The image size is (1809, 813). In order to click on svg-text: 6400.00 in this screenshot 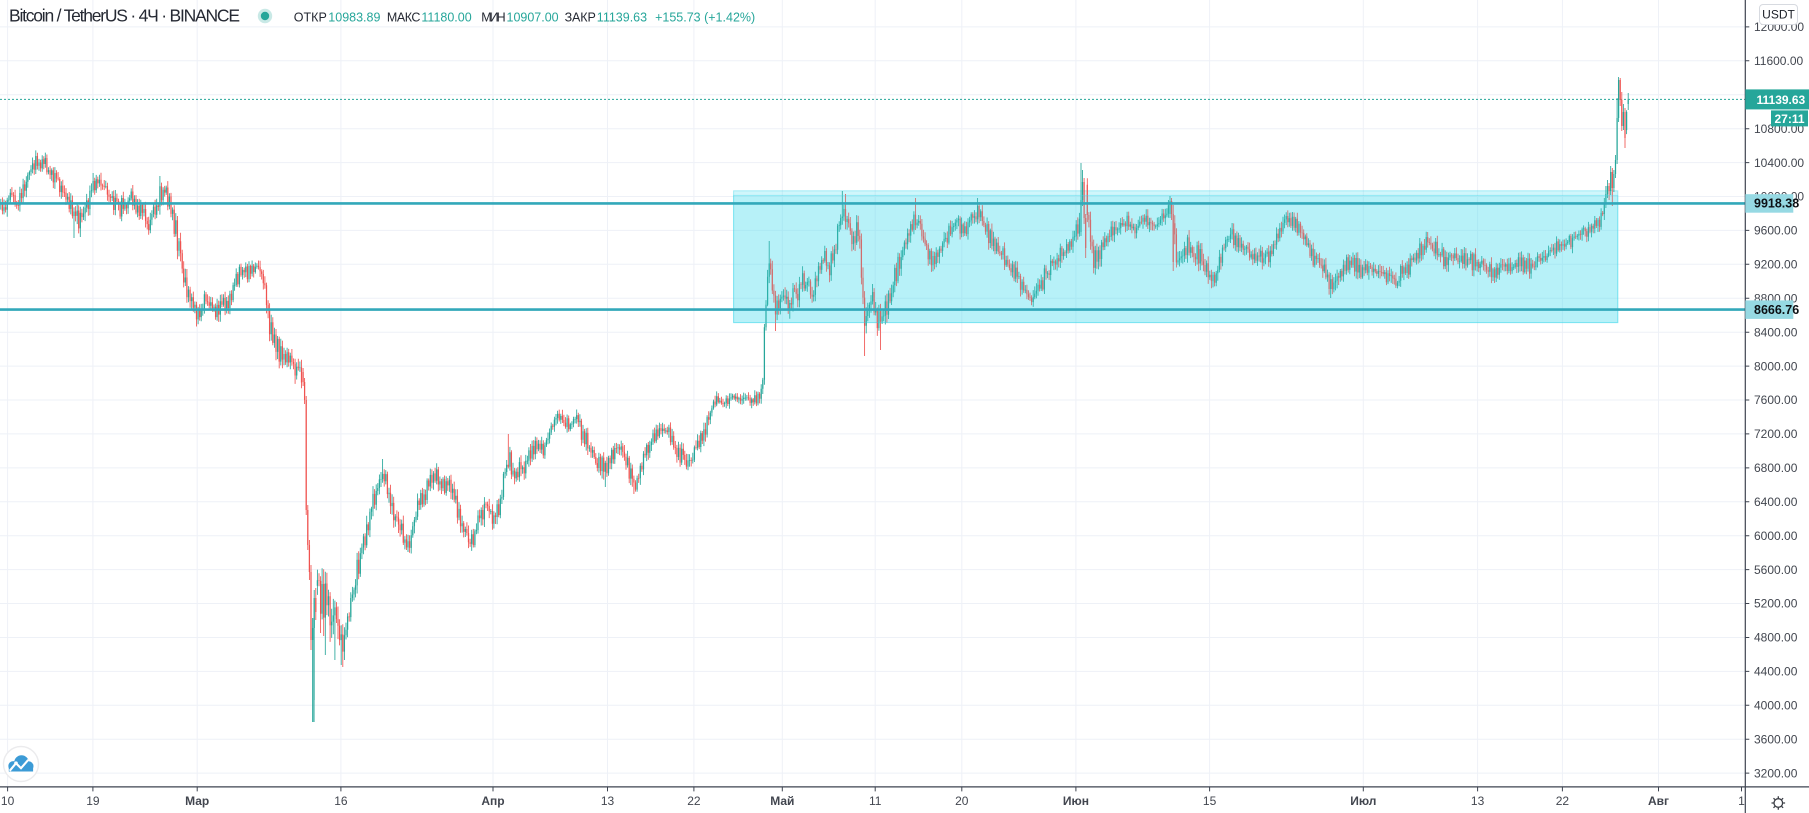, I will do `click(1776, 502)`.